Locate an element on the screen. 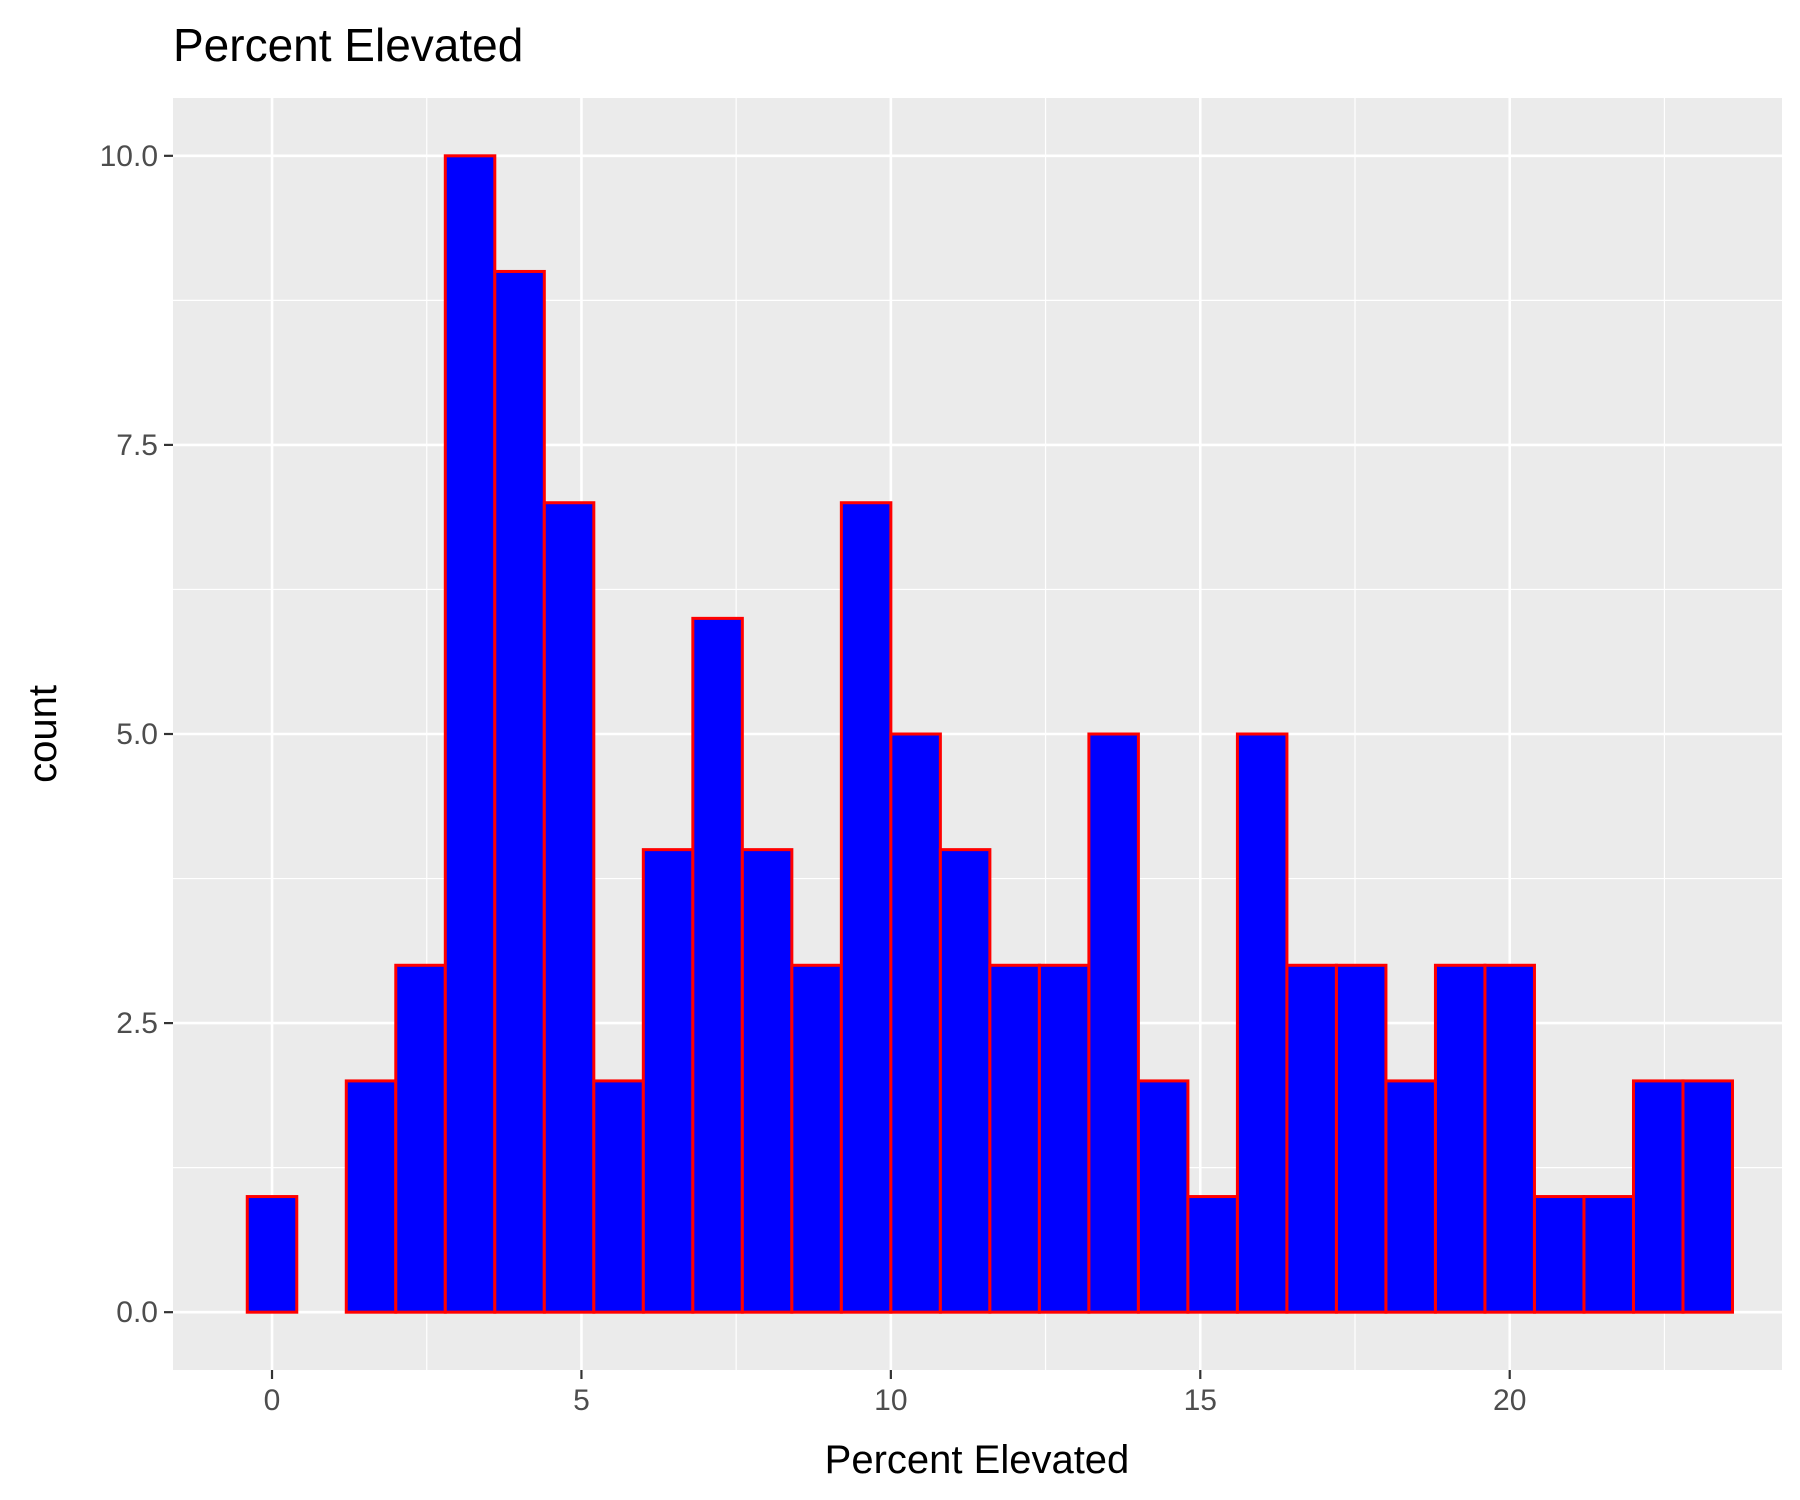  x-tick-label: 15 is located at coordinates (1200, 1400).